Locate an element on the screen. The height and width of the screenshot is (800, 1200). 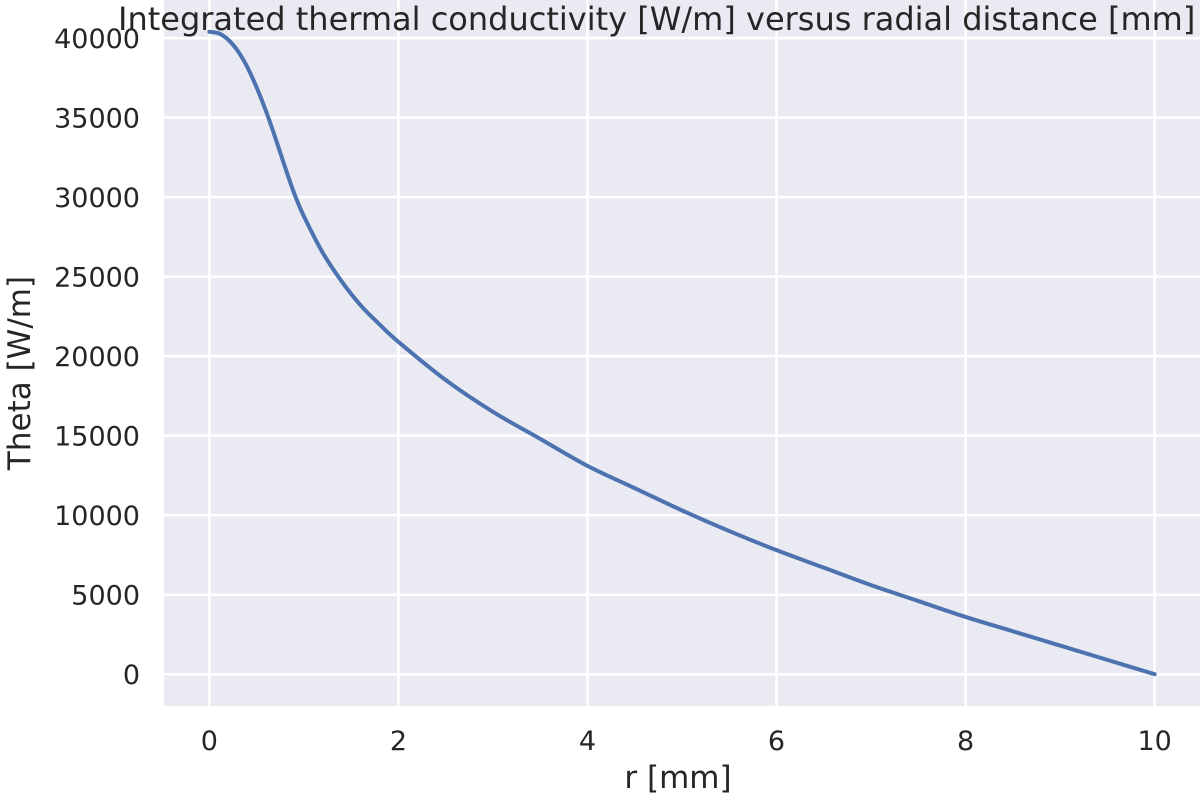
y-tick-label: 20000 is located at coordinates (97, 357).